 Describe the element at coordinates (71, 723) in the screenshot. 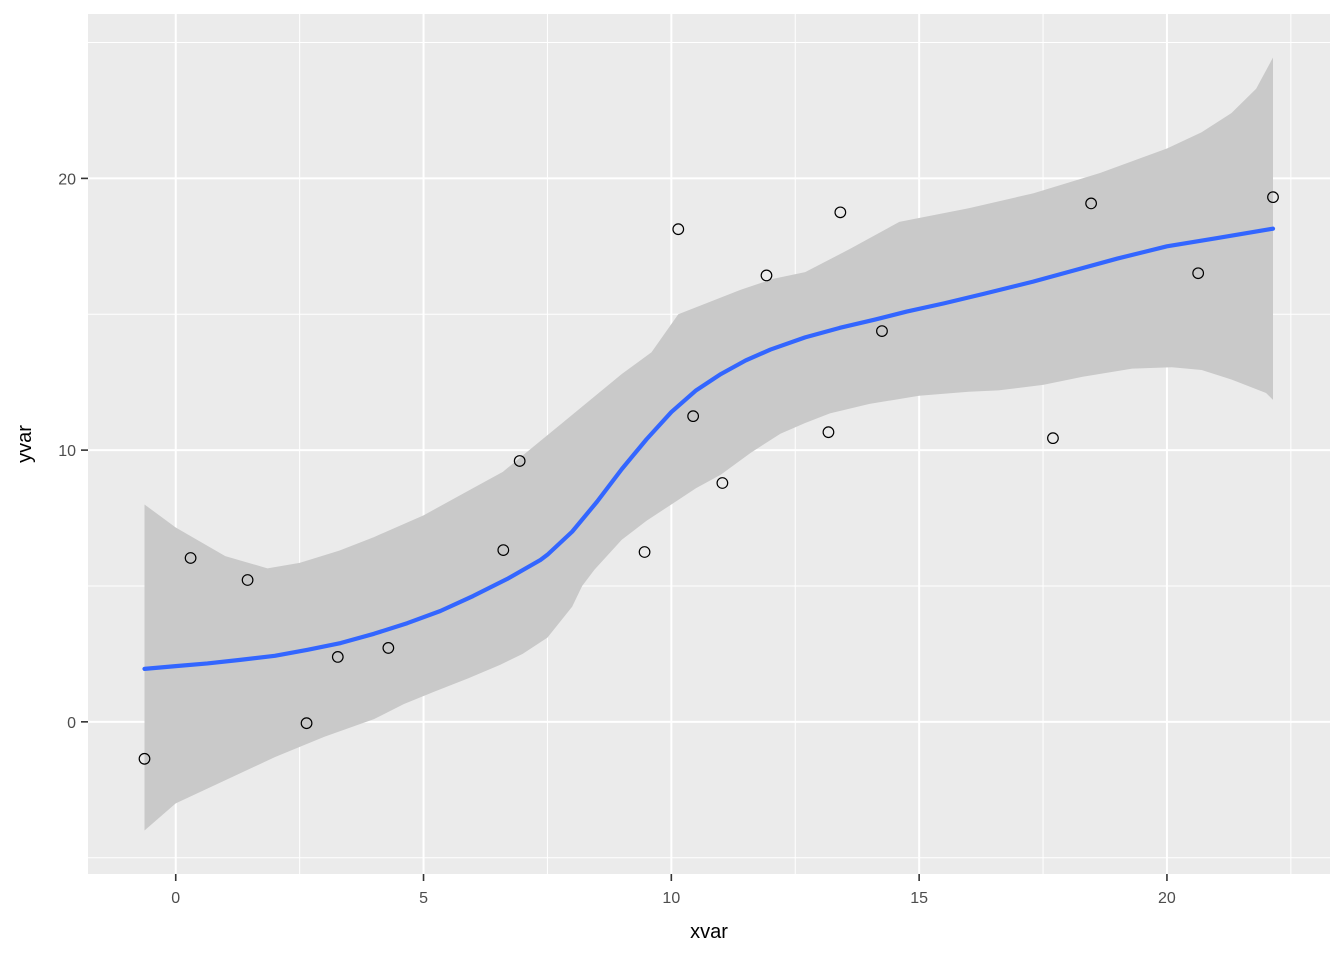

I see `y-axis-tick-label: 0` at that location.